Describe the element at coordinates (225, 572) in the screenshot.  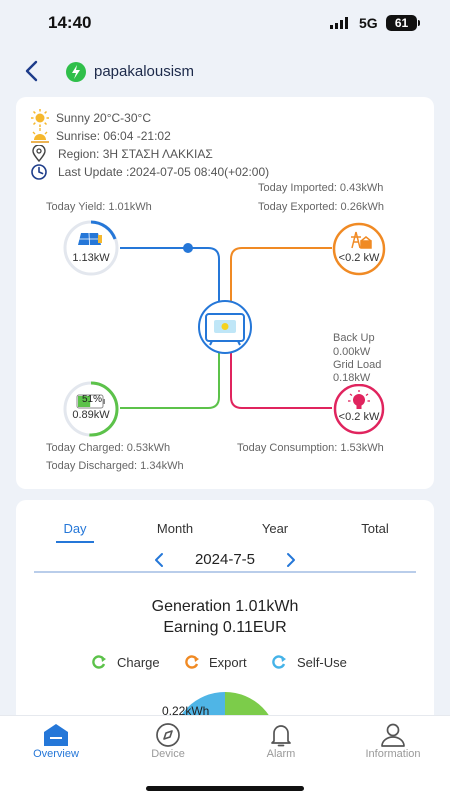
I see `date-divider` at that location.